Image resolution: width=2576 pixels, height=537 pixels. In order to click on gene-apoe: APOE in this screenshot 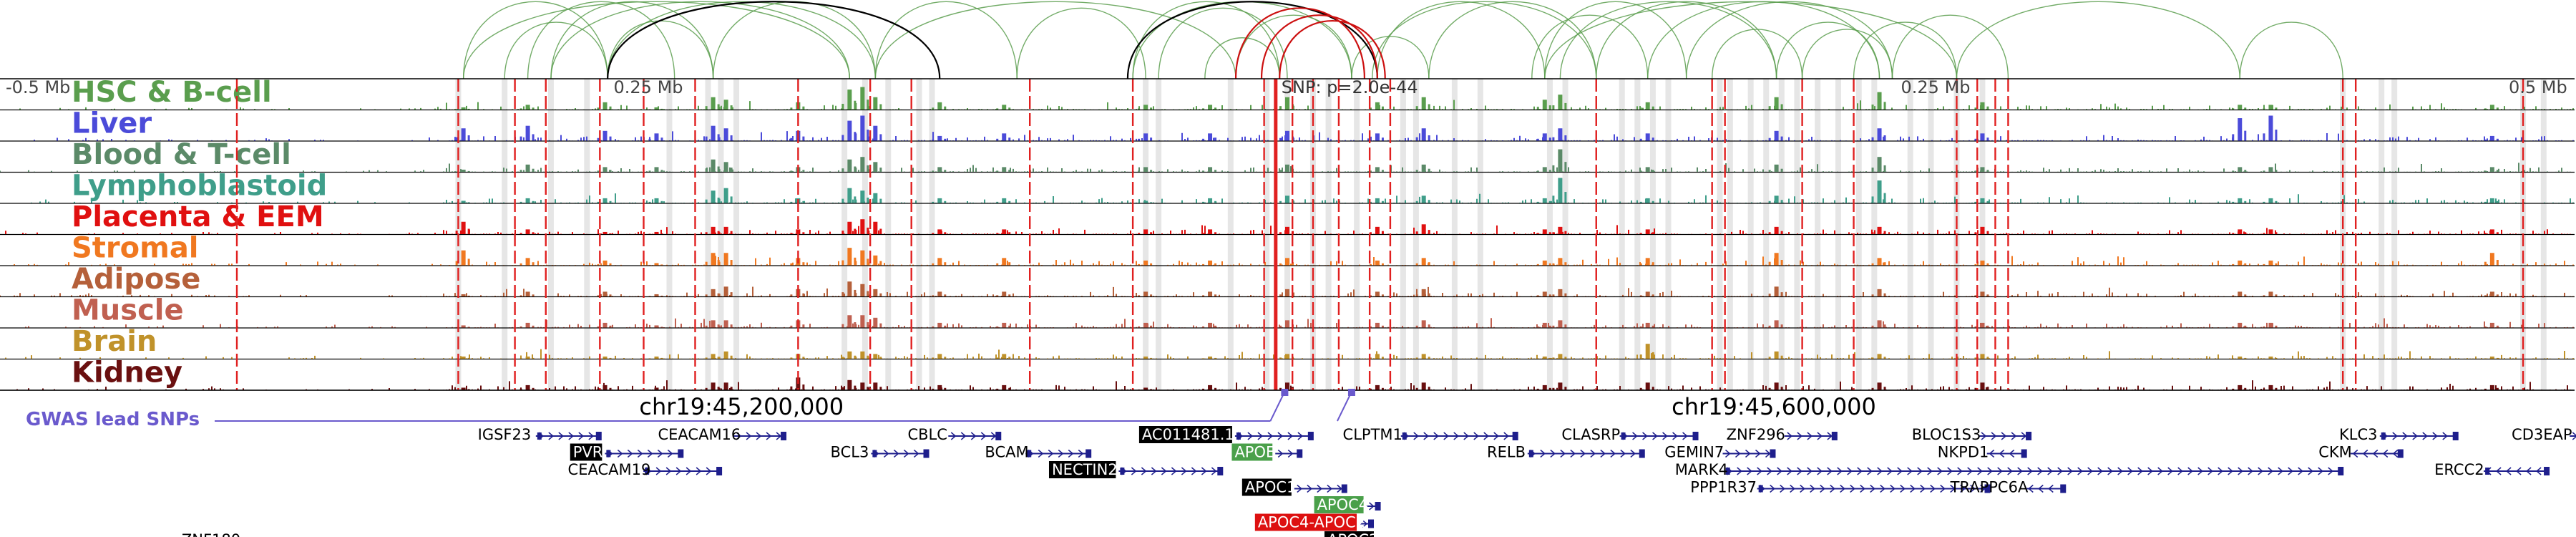, I will do `click(1267, 452)`.